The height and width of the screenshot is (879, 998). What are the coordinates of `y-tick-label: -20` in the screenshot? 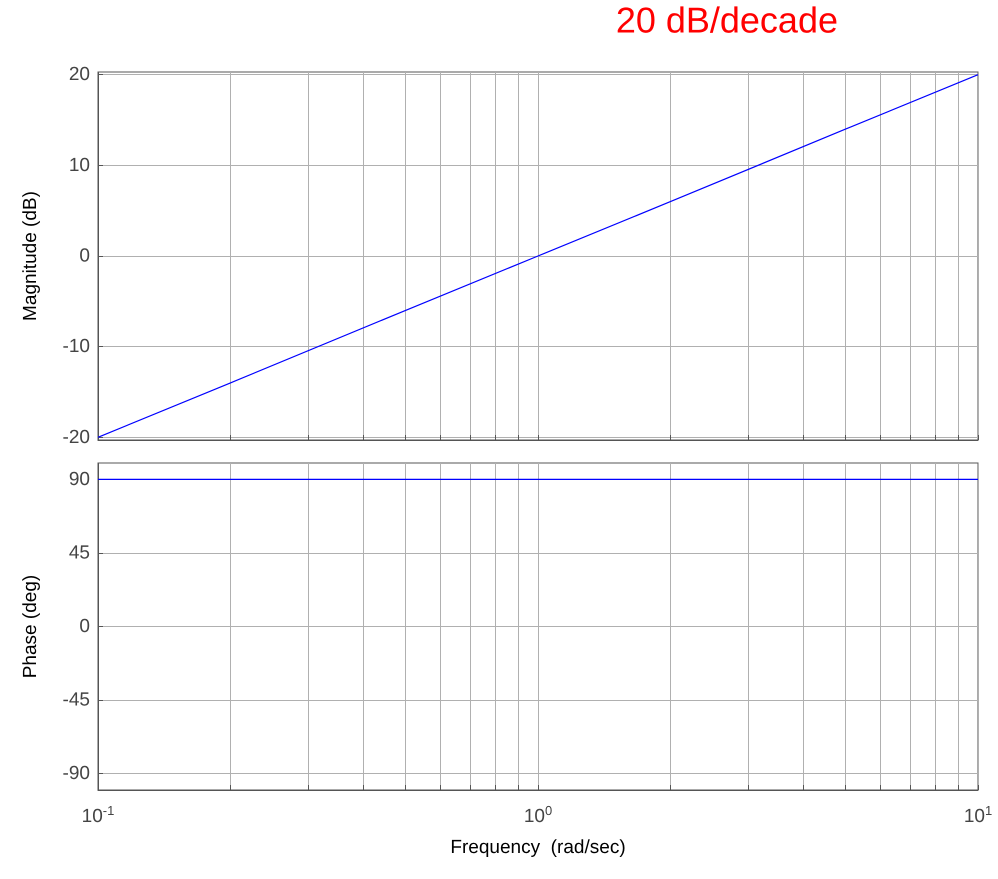 It's located at (76, 437).